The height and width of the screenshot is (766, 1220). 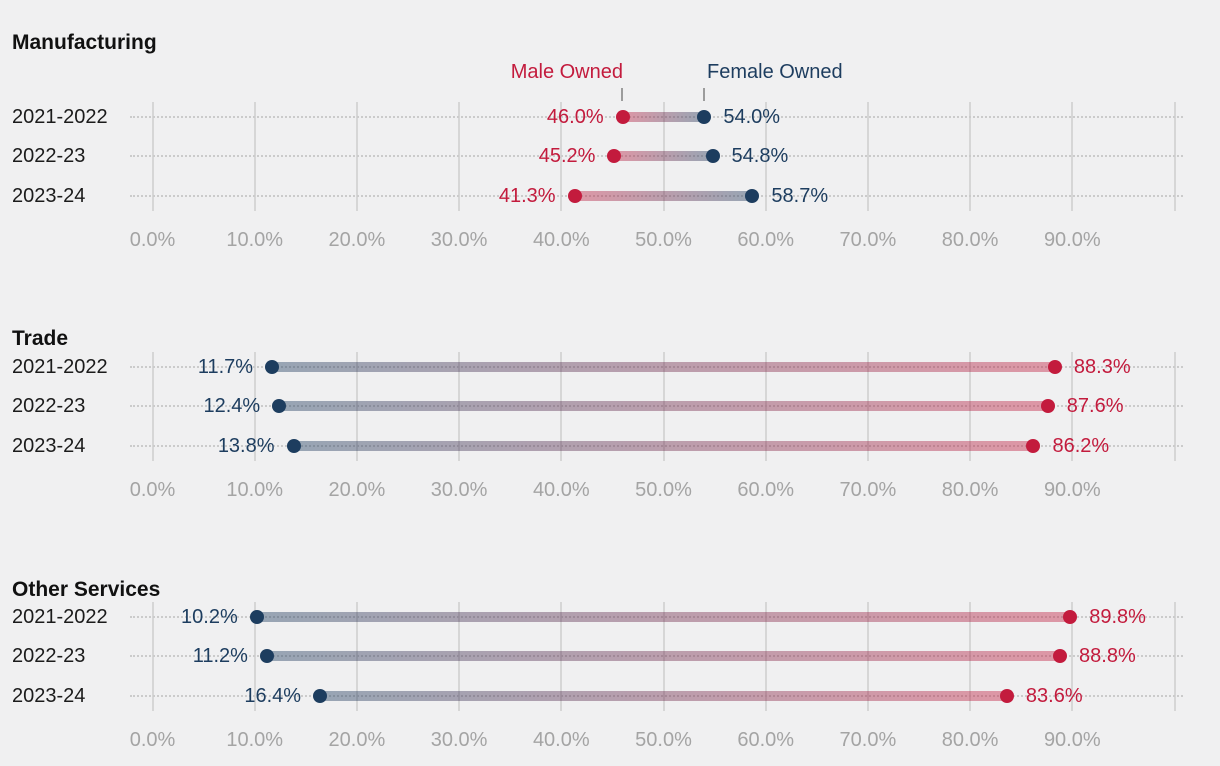 I want to click on male-value-label: 45.2%, so click(x=567, y=156).